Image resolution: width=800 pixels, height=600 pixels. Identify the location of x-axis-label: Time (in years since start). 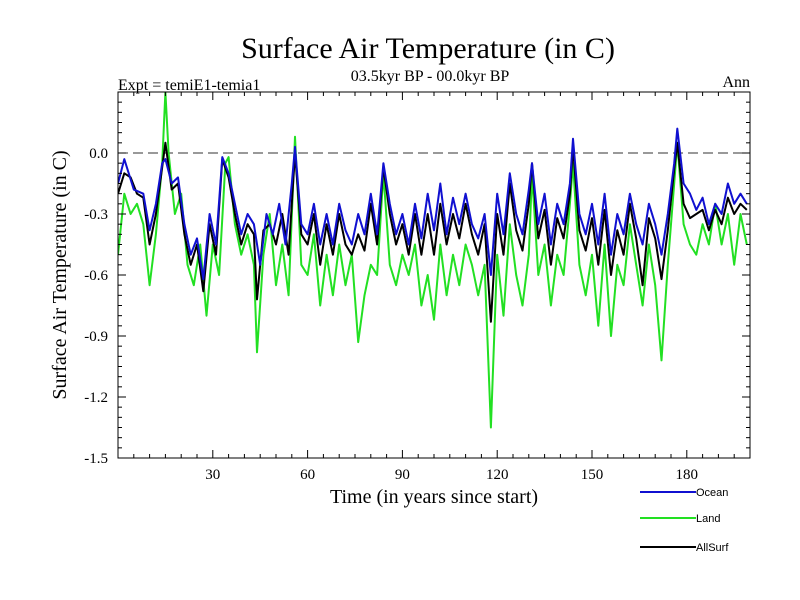
(434, 497).